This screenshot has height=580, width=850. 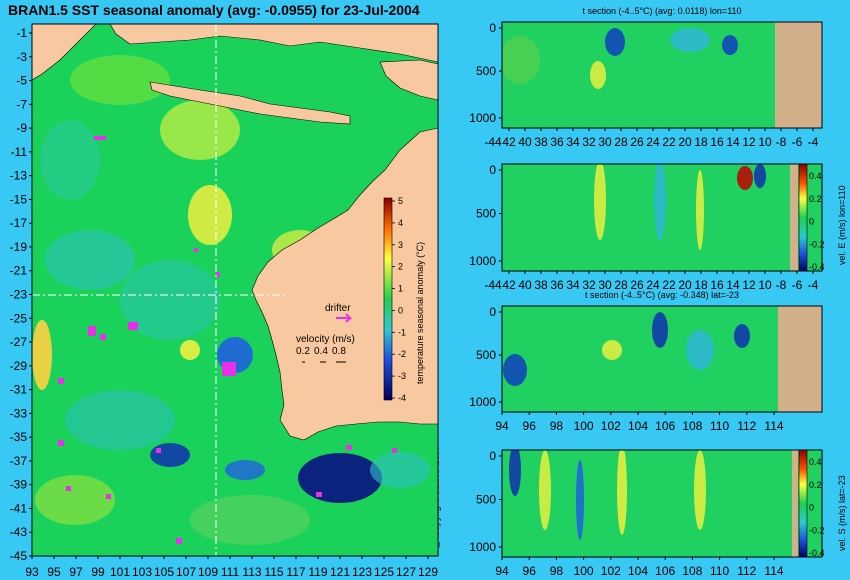 I want to click on section-x-tick-label: 94, so click(x=502, y=571).